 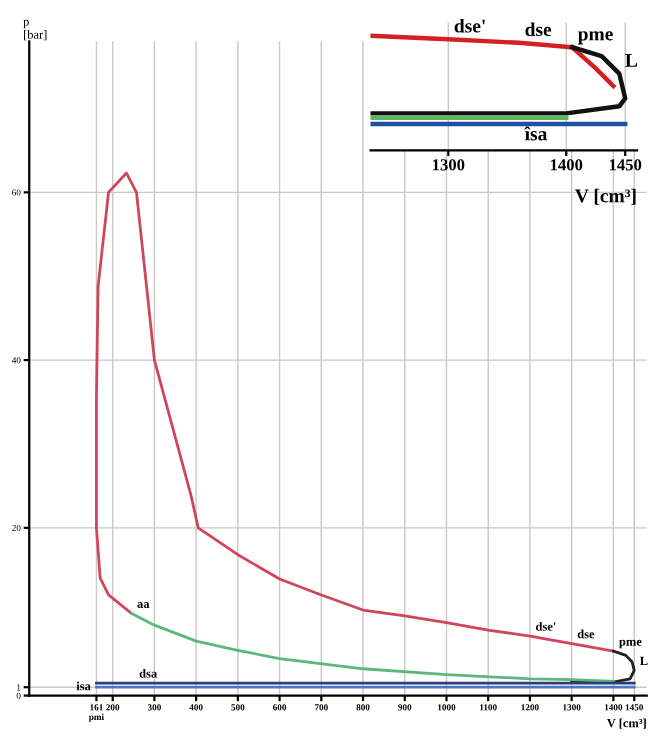 I want to click on x-axis-title: V [cm³], so click(x=605, y=196).